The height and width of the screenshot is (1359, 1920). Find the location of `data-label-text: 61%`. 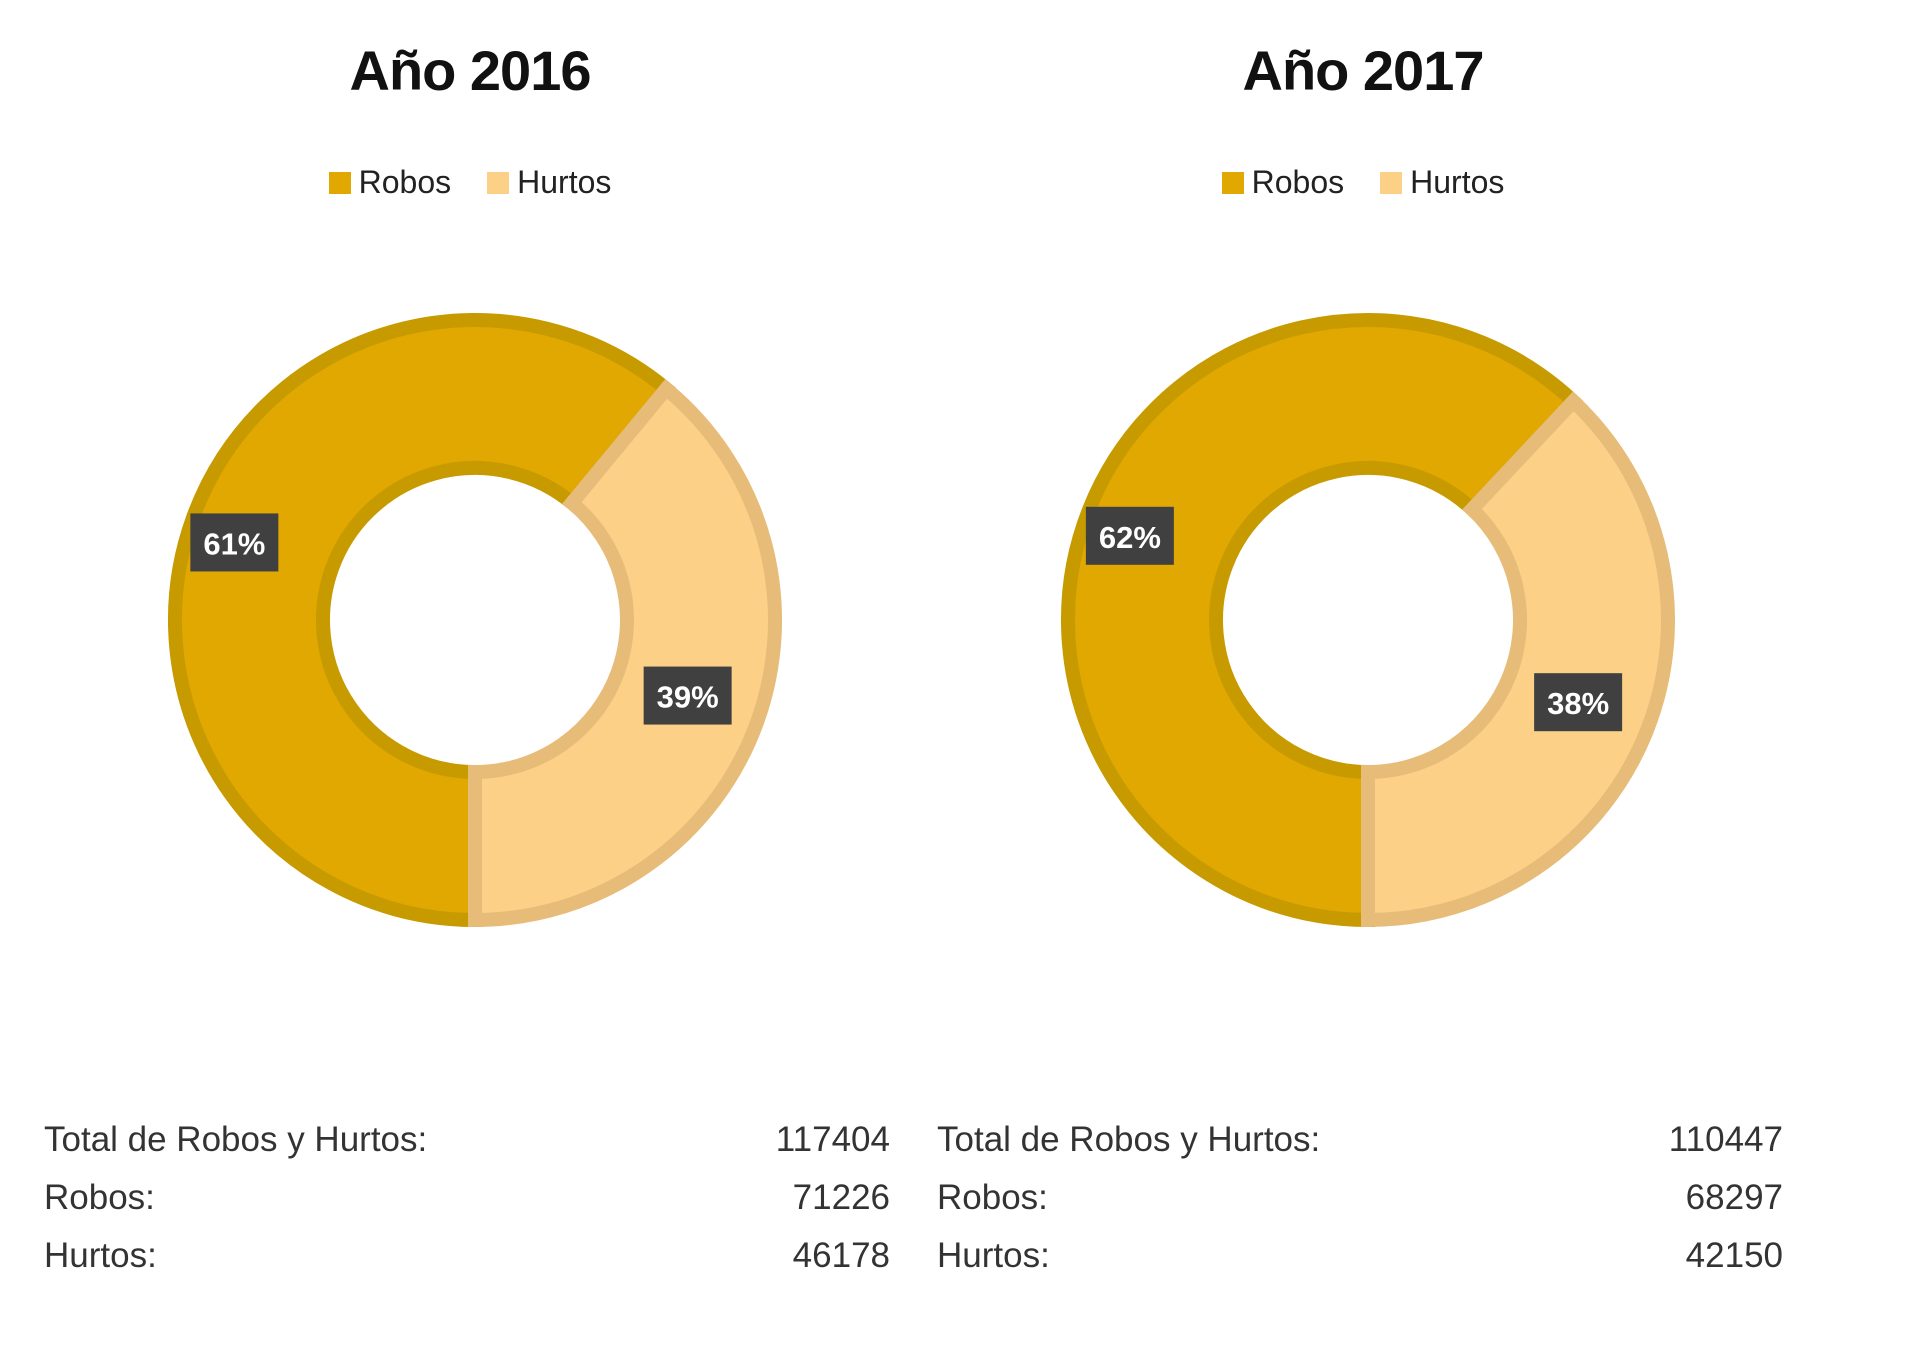

data-label-text: 61% is located at coordinates (234, 543).